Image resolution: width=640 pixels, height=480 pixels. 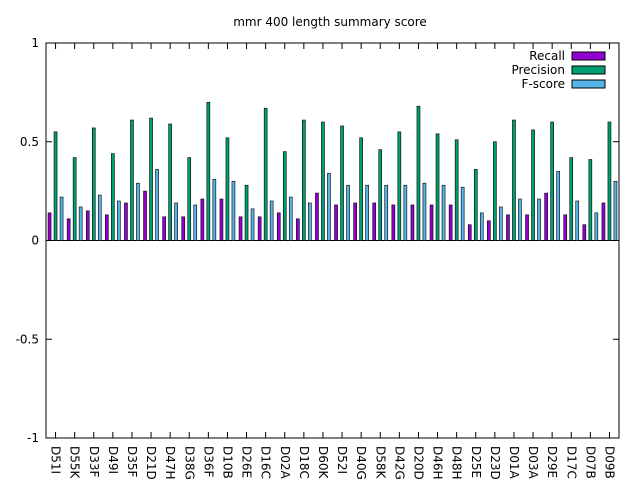 I want to click on bar-f-score-D01A, so click(x=520, y=219).